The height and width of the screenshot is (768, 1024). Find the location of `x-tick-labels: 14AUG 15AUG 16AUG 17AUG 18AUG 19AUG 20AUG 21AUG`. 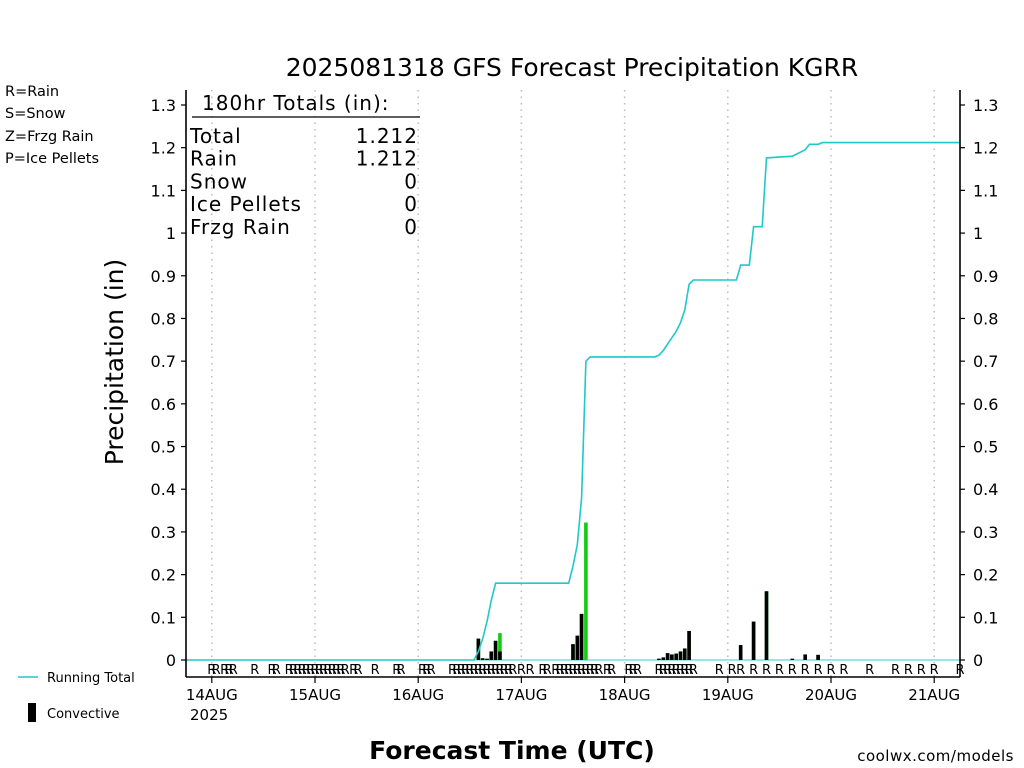

x-tick-labels: 14AUG 15AUG 16AUG 17AUG 18AUG 19AUG 20AUG 21AUG is located at coordinates (573, 695).